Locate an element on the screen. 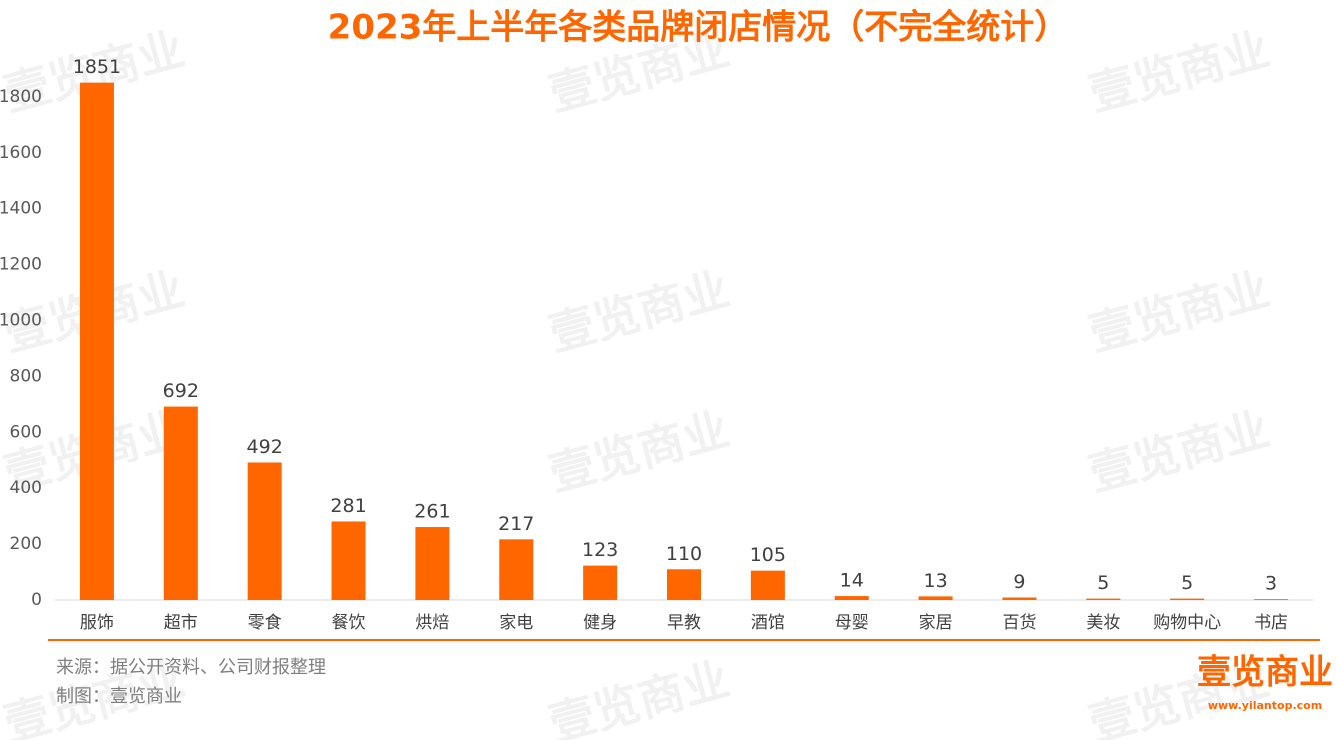 The width and height of the screenshot is (1336, 740). x-tick-label: 超市 is located at coordinates (181, 623).